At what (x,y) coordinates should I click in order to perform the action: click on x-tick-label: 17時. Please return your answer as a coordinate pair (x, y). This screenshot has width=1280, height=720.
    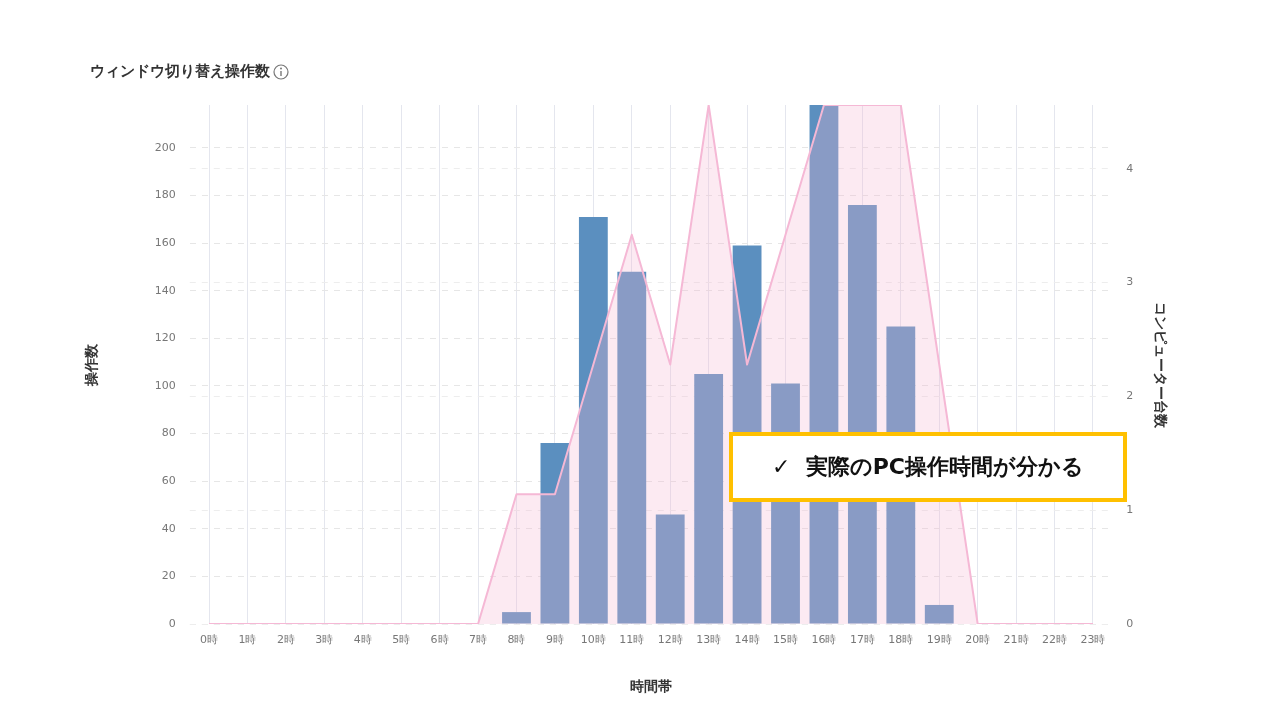
    Looking at the image, I should click on (862, 640).